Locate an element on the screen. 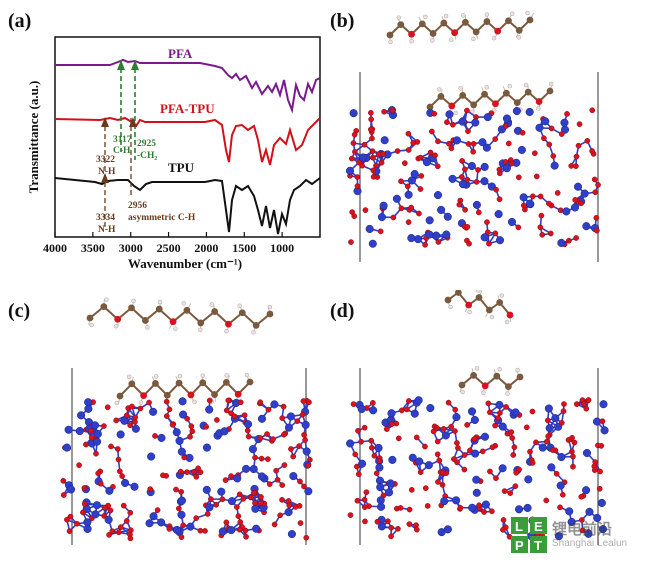 The width and height of the screenshot is (645, 561). annot-3117-bond: C-H is located at coordinates (122, 151).